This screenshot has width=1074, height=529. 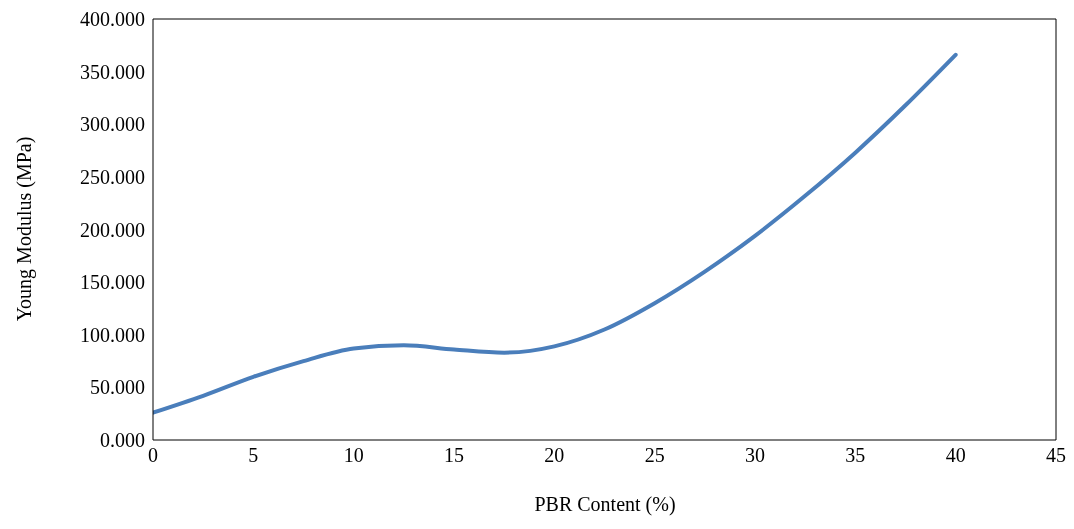 I want to click on x-tick-label: 35, so click(x=855, y=455).